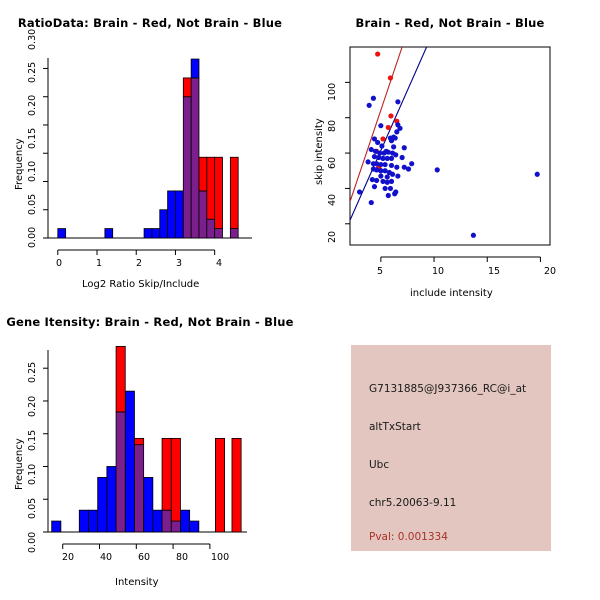  I want to click on scatter-xlabel: include intensity, so click(451, 293).